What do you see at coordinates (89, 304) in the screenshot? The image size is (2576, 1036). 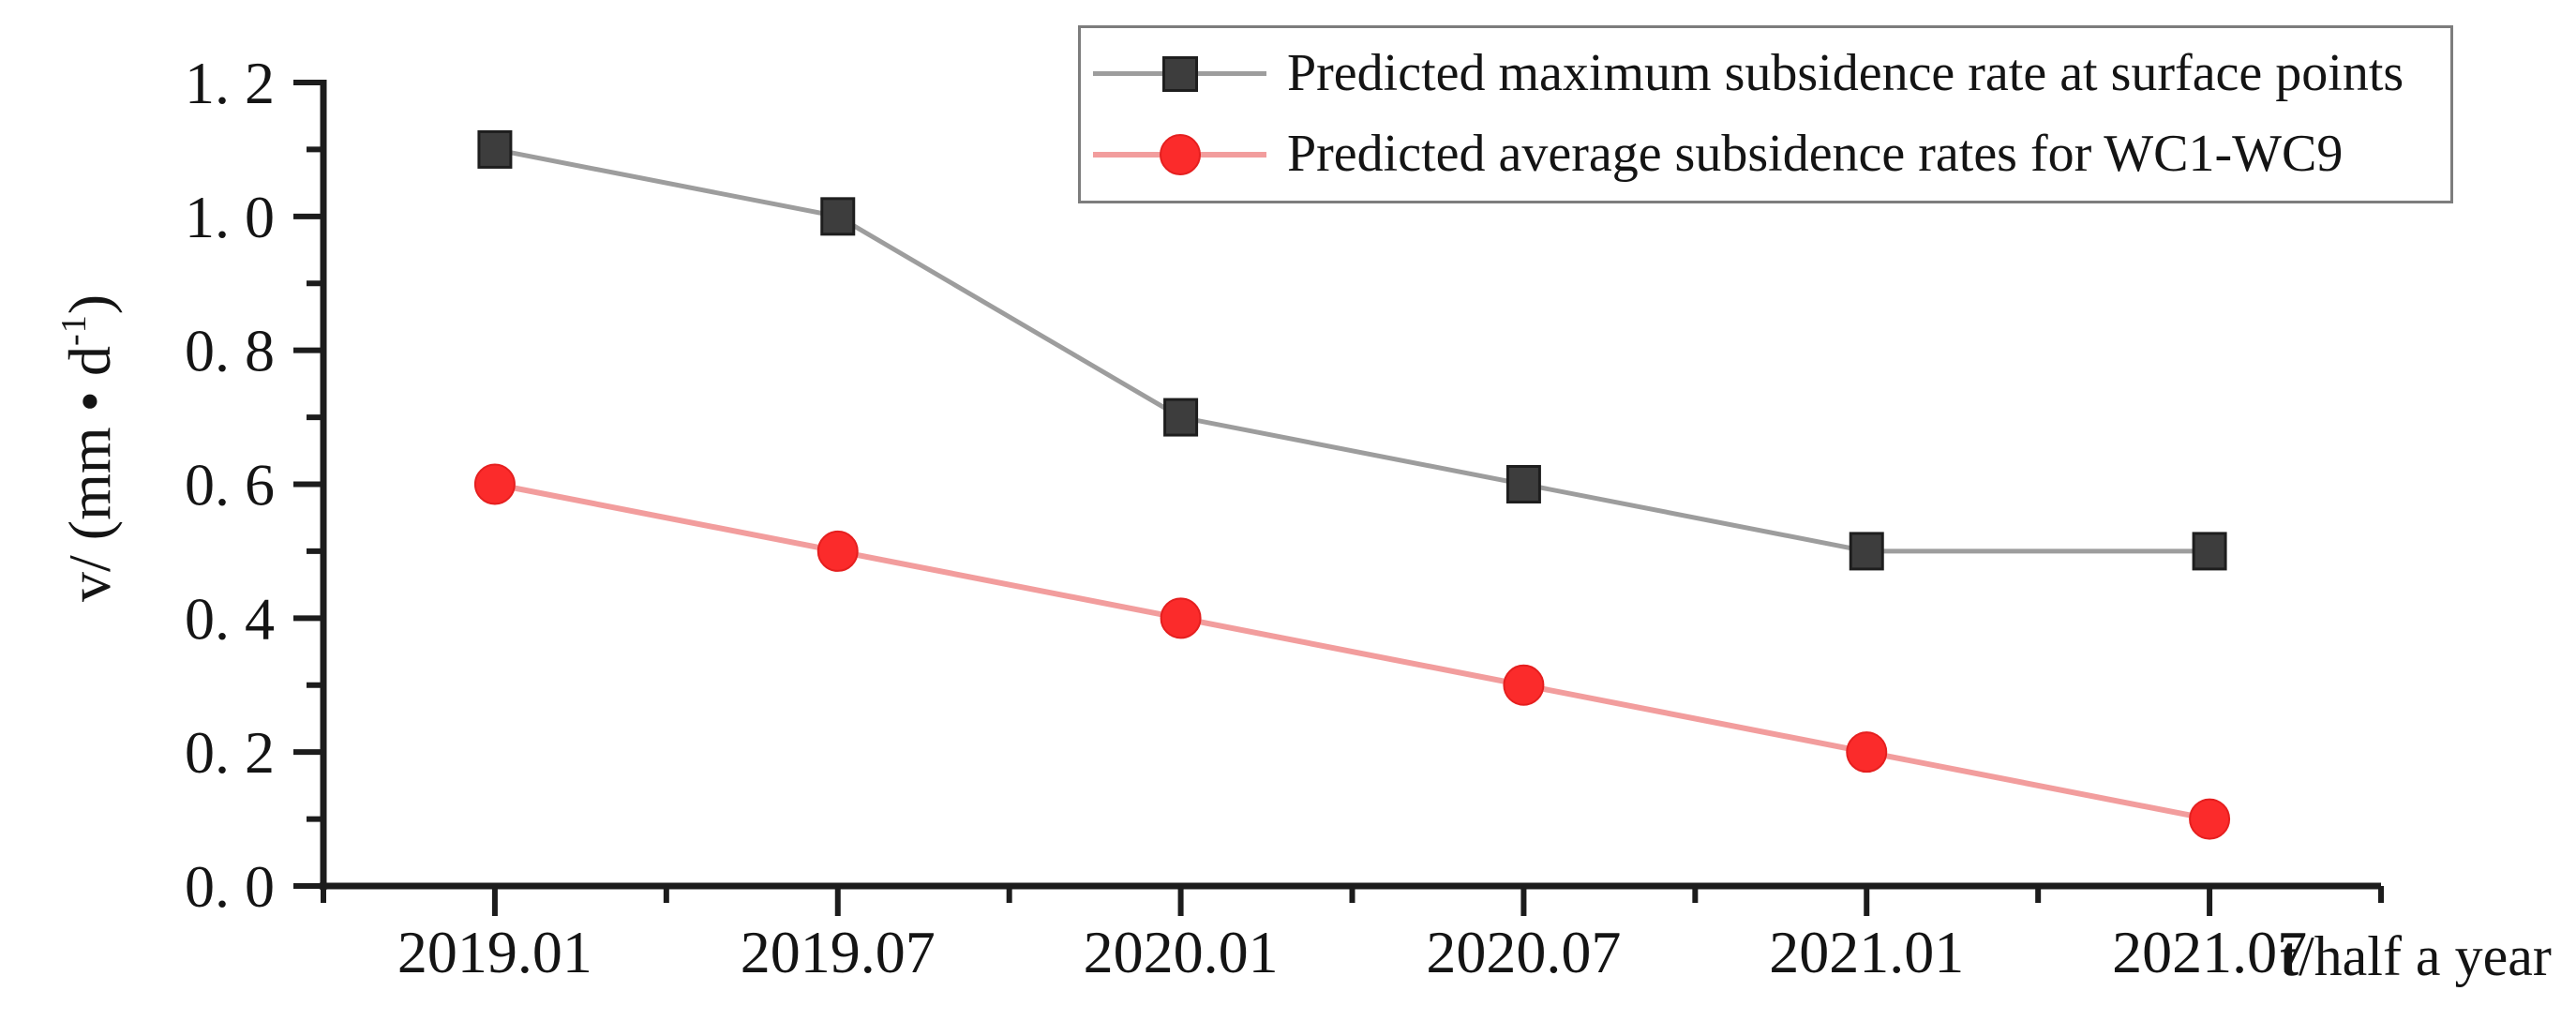 I see `y-axis-title-close: )` at bounding box center [89, 304].